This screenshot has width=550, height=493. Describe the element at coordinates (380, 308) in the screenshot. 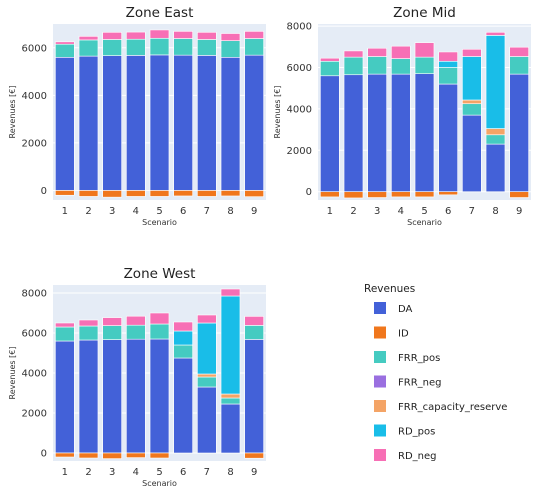

I see `legend-swatch-DA` at that location.